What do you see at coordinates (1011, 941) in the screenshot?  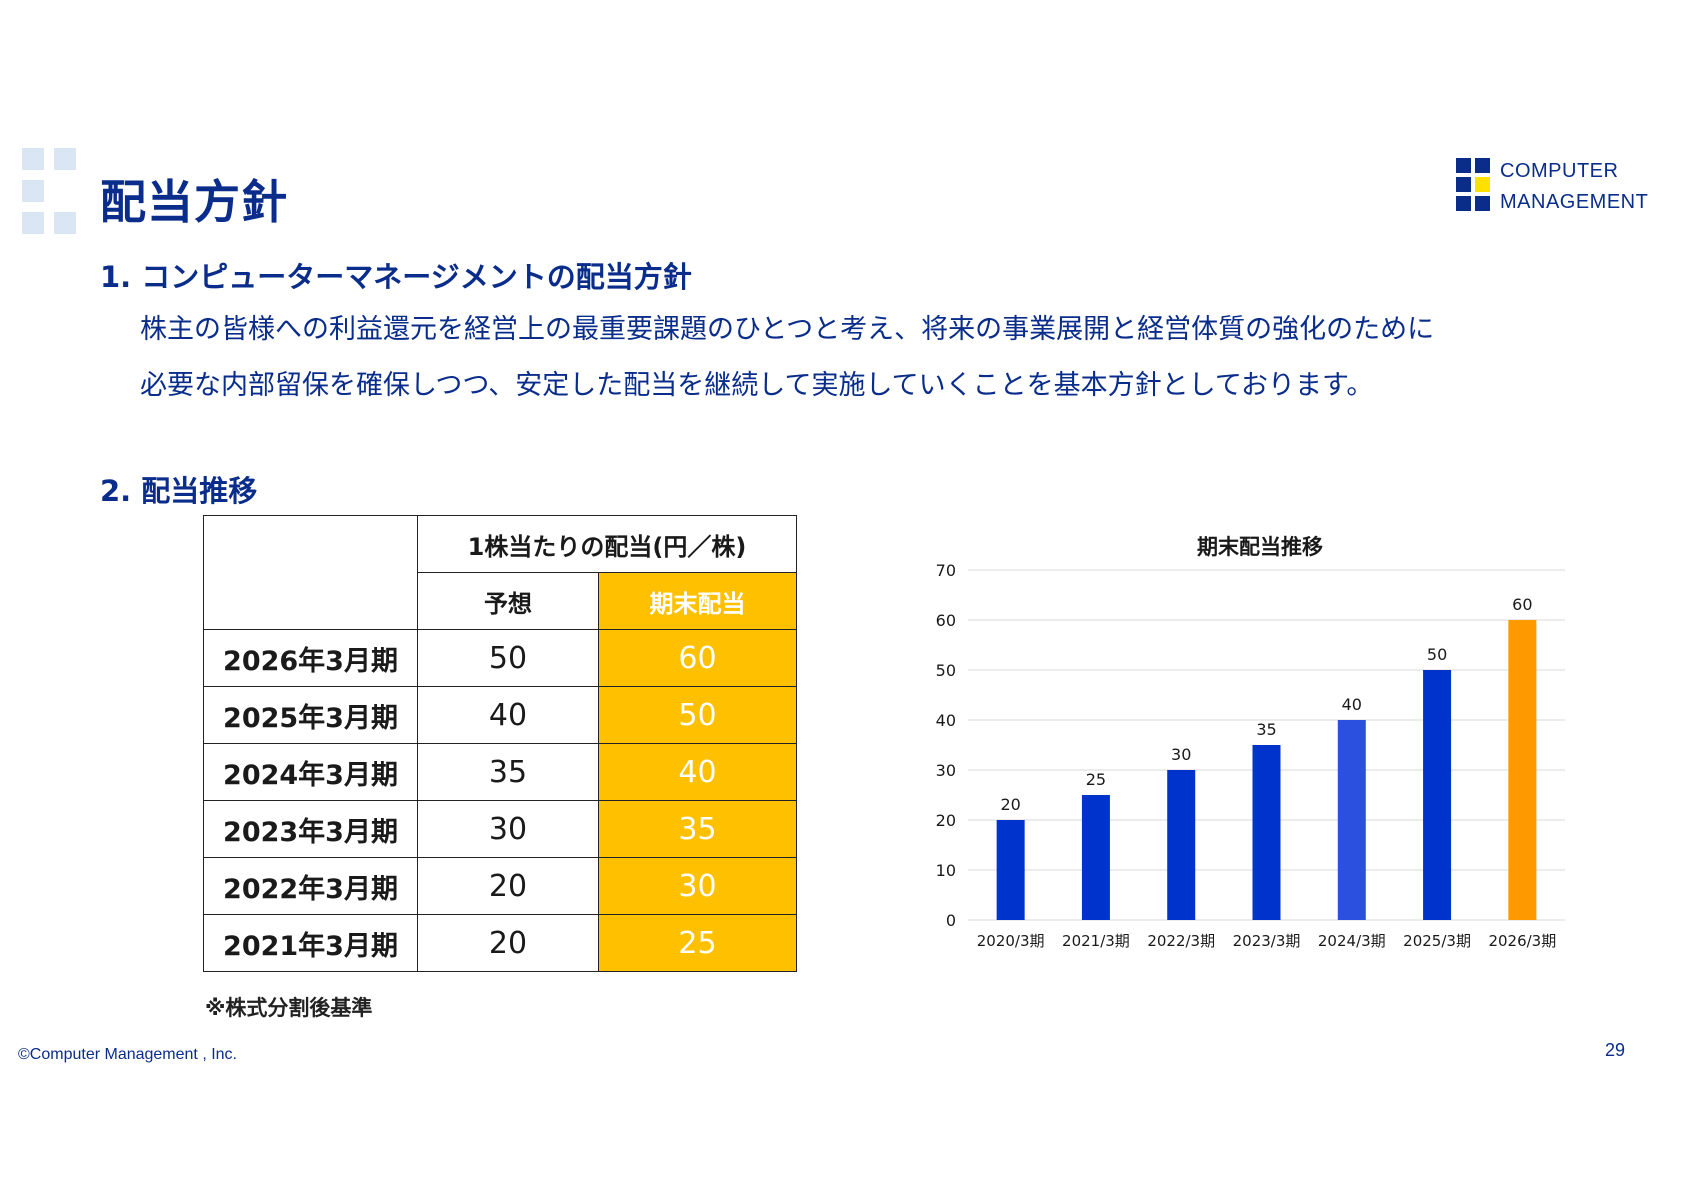 I see `x-tick-label: 2020/3期` at bounding box center [1011, 941].